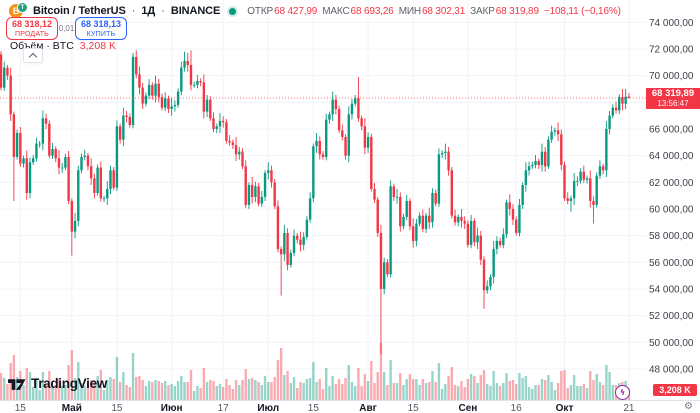  Describe the element at coordinates (296, 11) in the screenshot. I see `open-value: 68 427,99` at that location.